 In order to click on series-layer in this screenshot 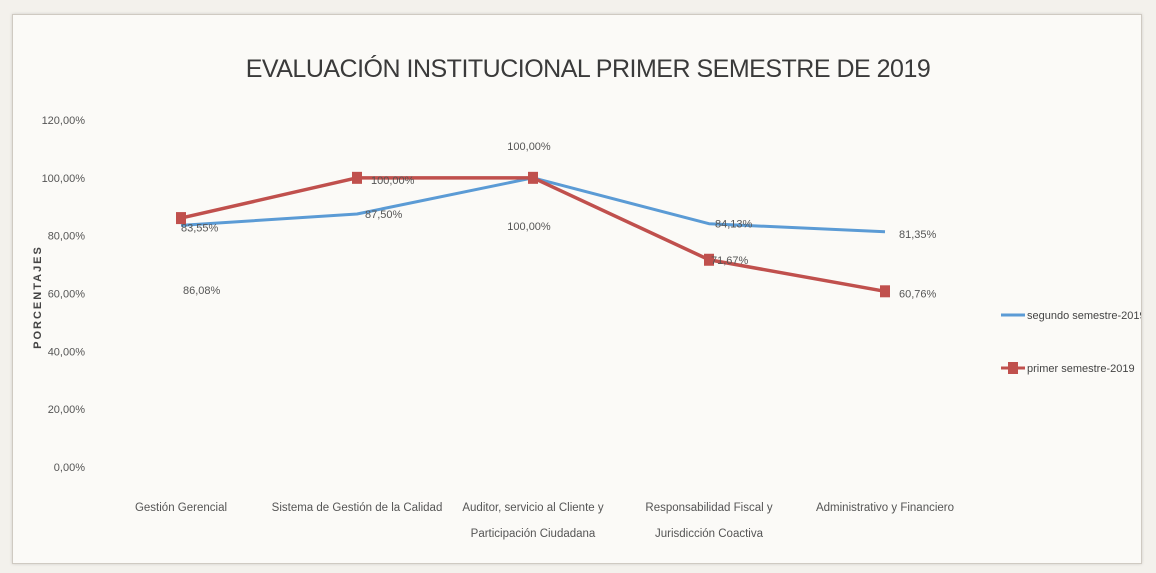, I will do `click(533, 234)`.